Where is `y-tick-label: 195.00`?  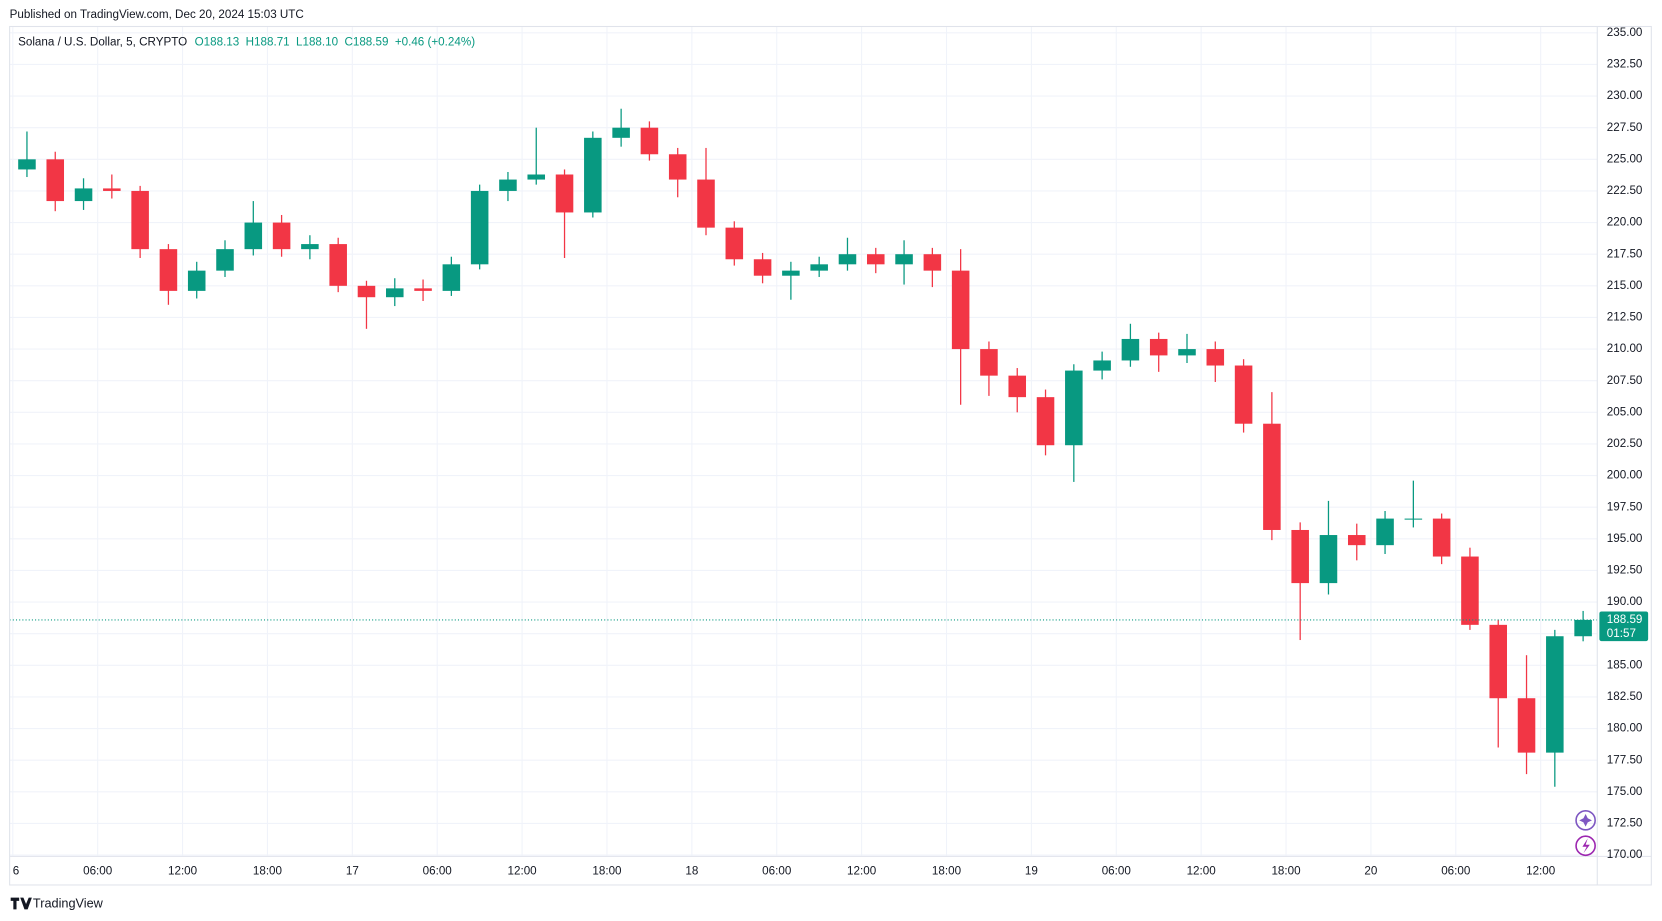
y-tick-label: 195.00 is located at coordinates (1625, 538).